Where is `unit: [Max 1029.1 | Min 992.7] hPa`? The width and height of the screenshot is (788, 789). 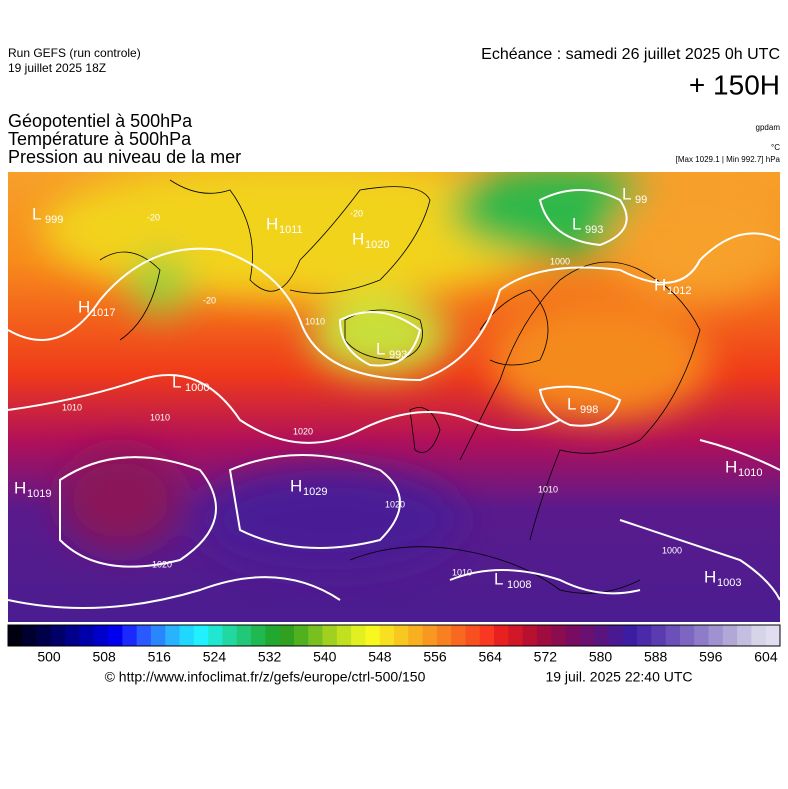
unit: [Max 1029.1 | Min 992.7] hPa is located at coordinates (728, 159).